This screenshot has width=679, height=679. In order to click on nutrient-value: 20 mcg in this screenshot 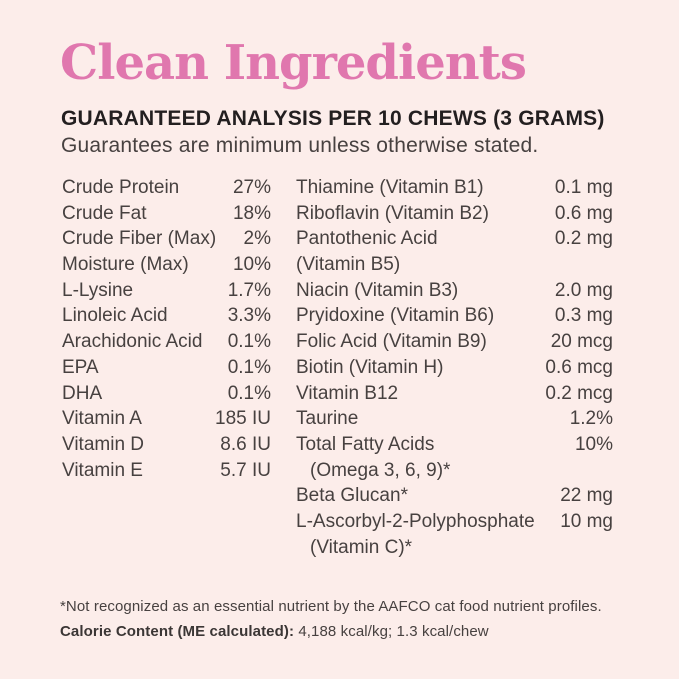, I will do `click(581, 342)`.